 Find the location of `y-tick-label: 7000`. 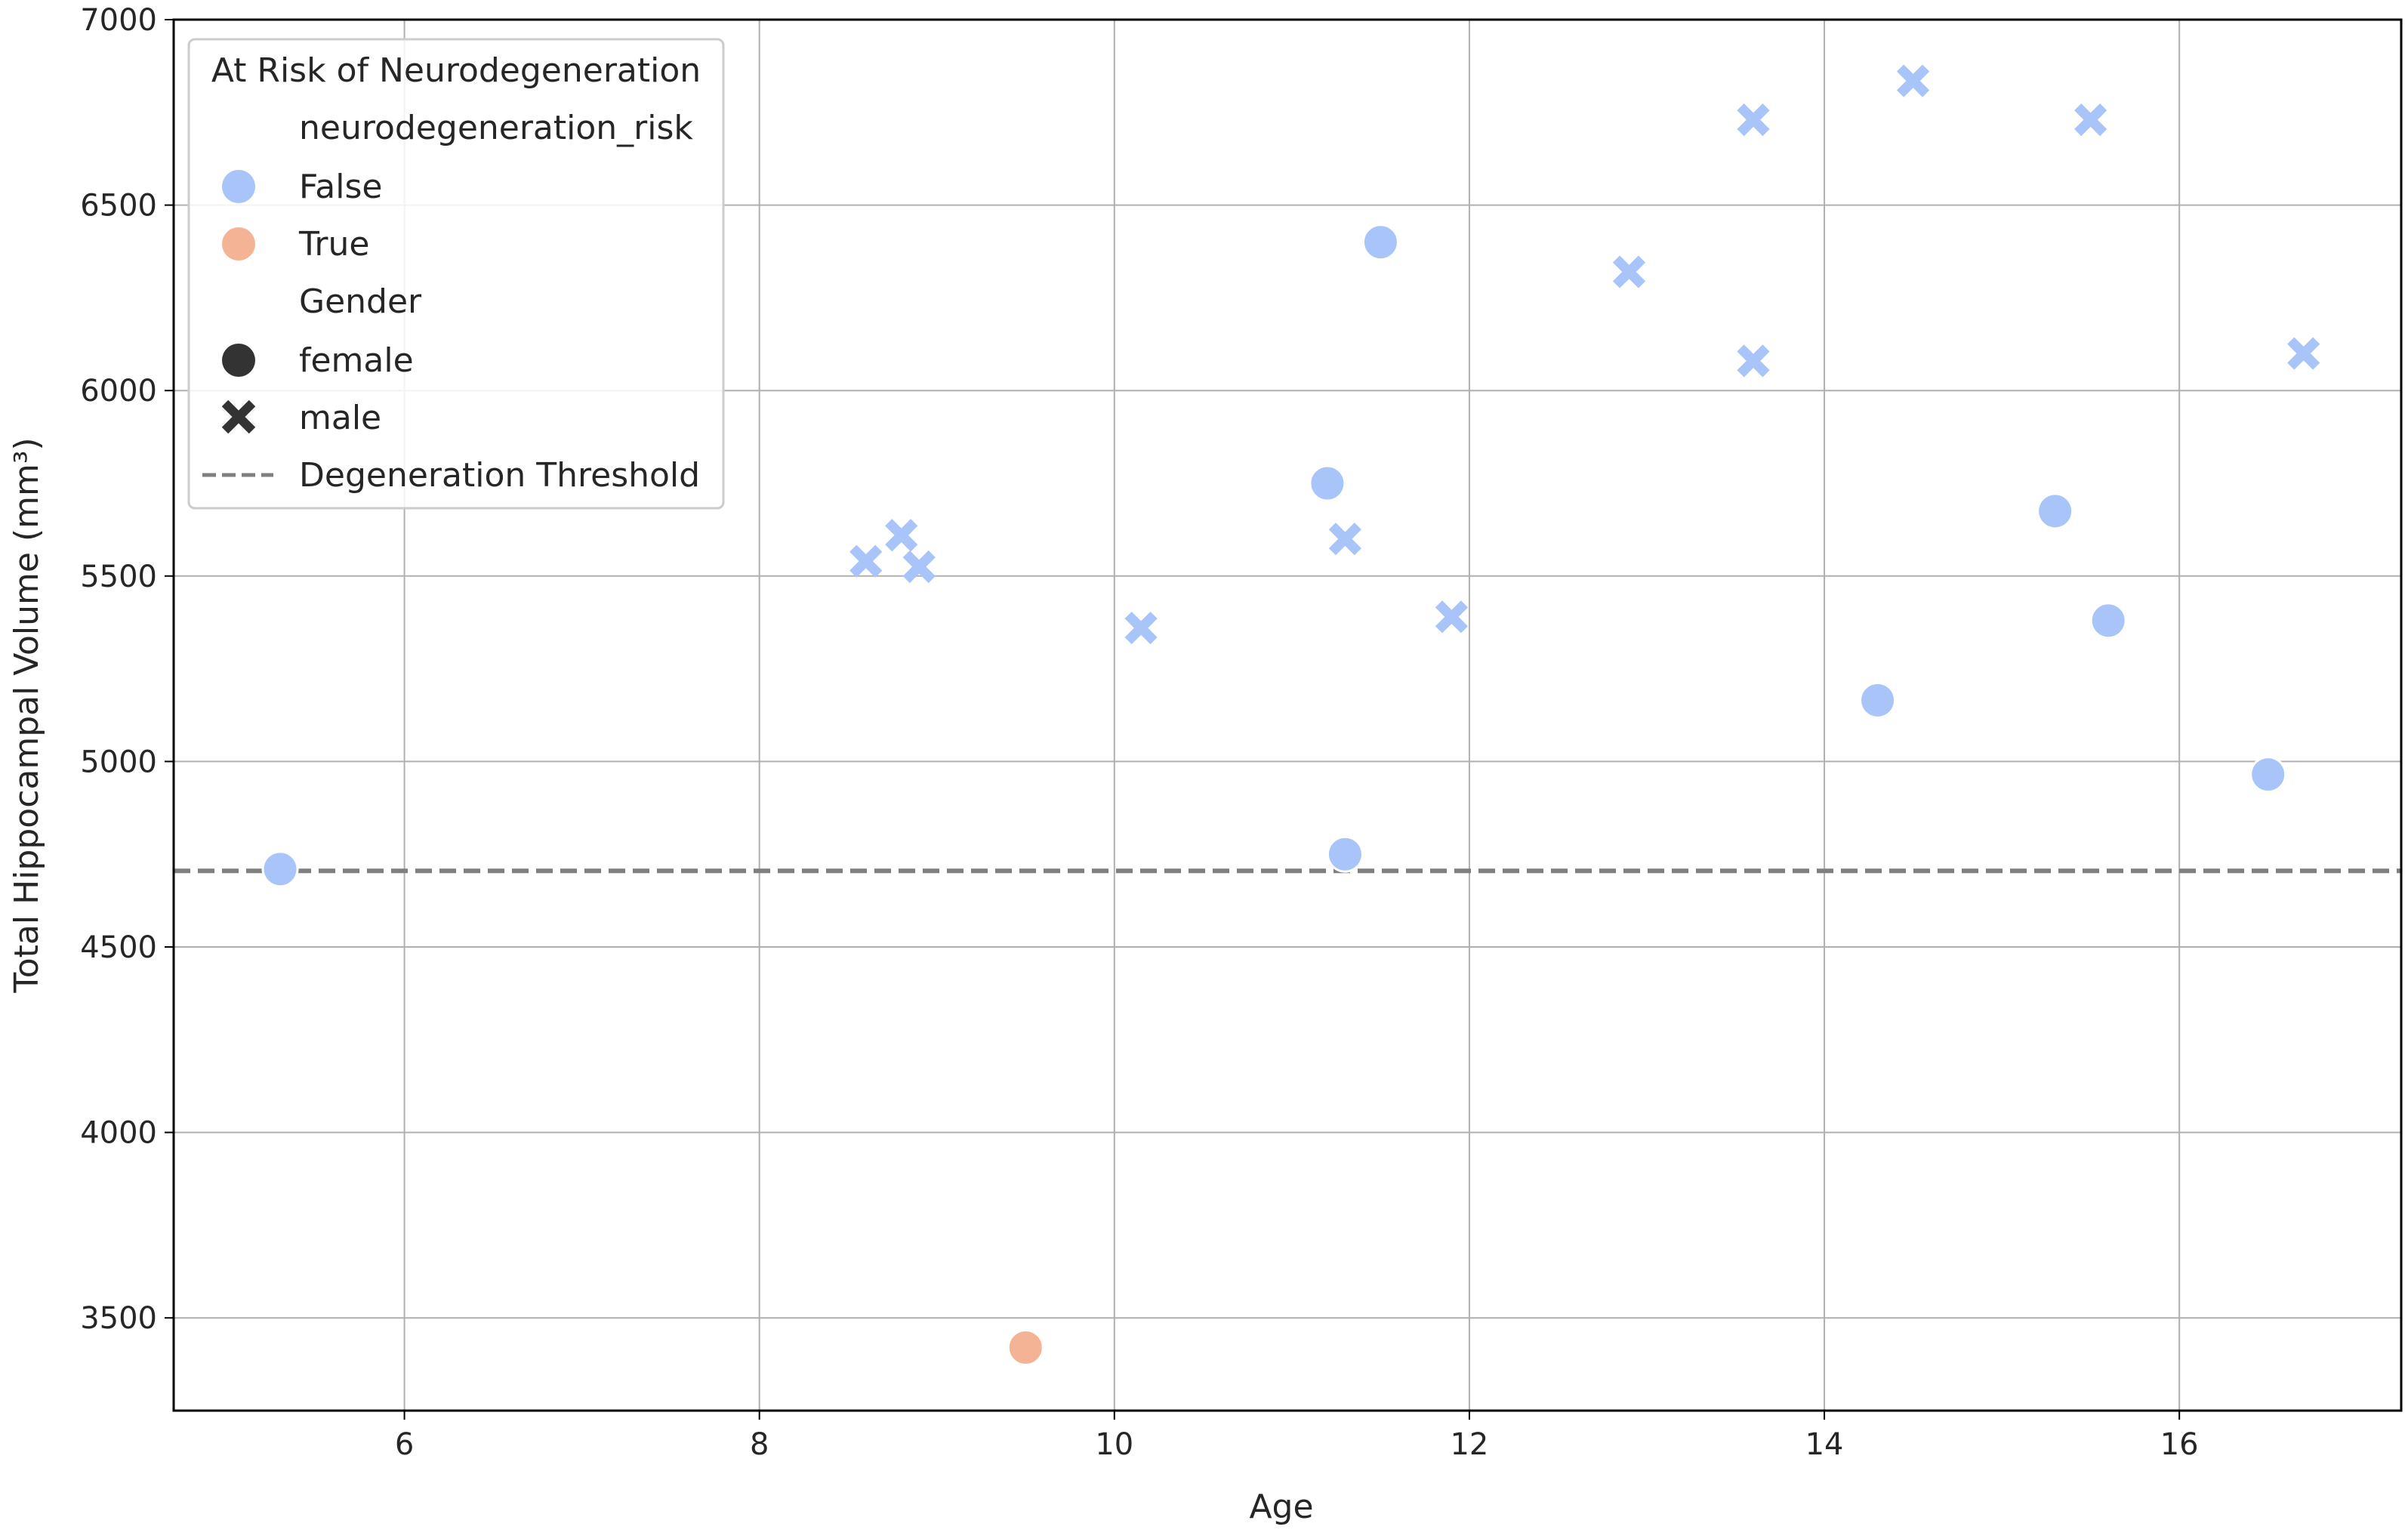

y-tick-label: 7000 is located at coordinates (118, 20).